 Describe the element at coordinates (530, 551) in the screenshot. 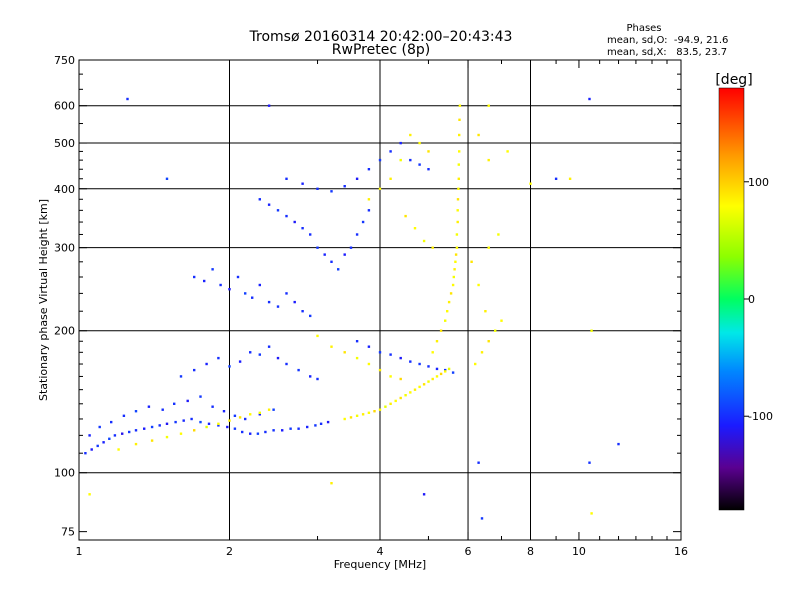

I see `x-tick-label: 8` at that location.